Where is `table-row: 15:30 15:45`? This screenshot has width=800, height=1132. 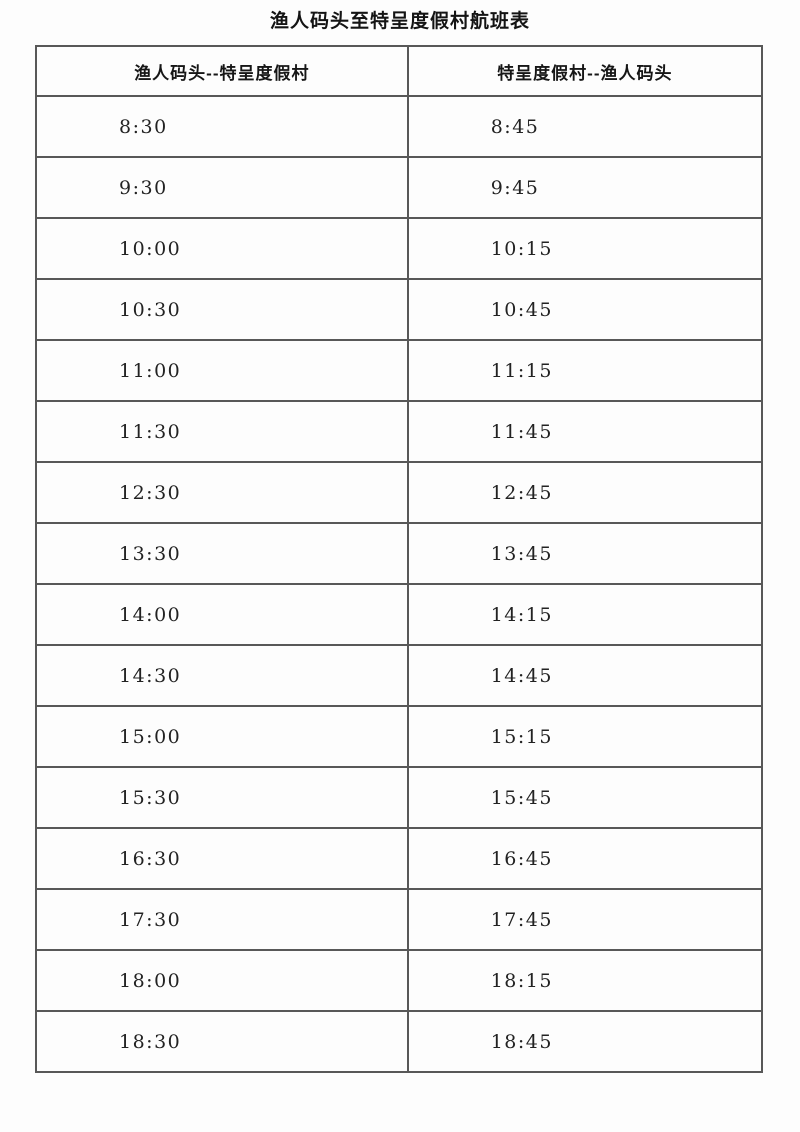 table-row: 15:30 15:45 is located at coordinates (399, 797).